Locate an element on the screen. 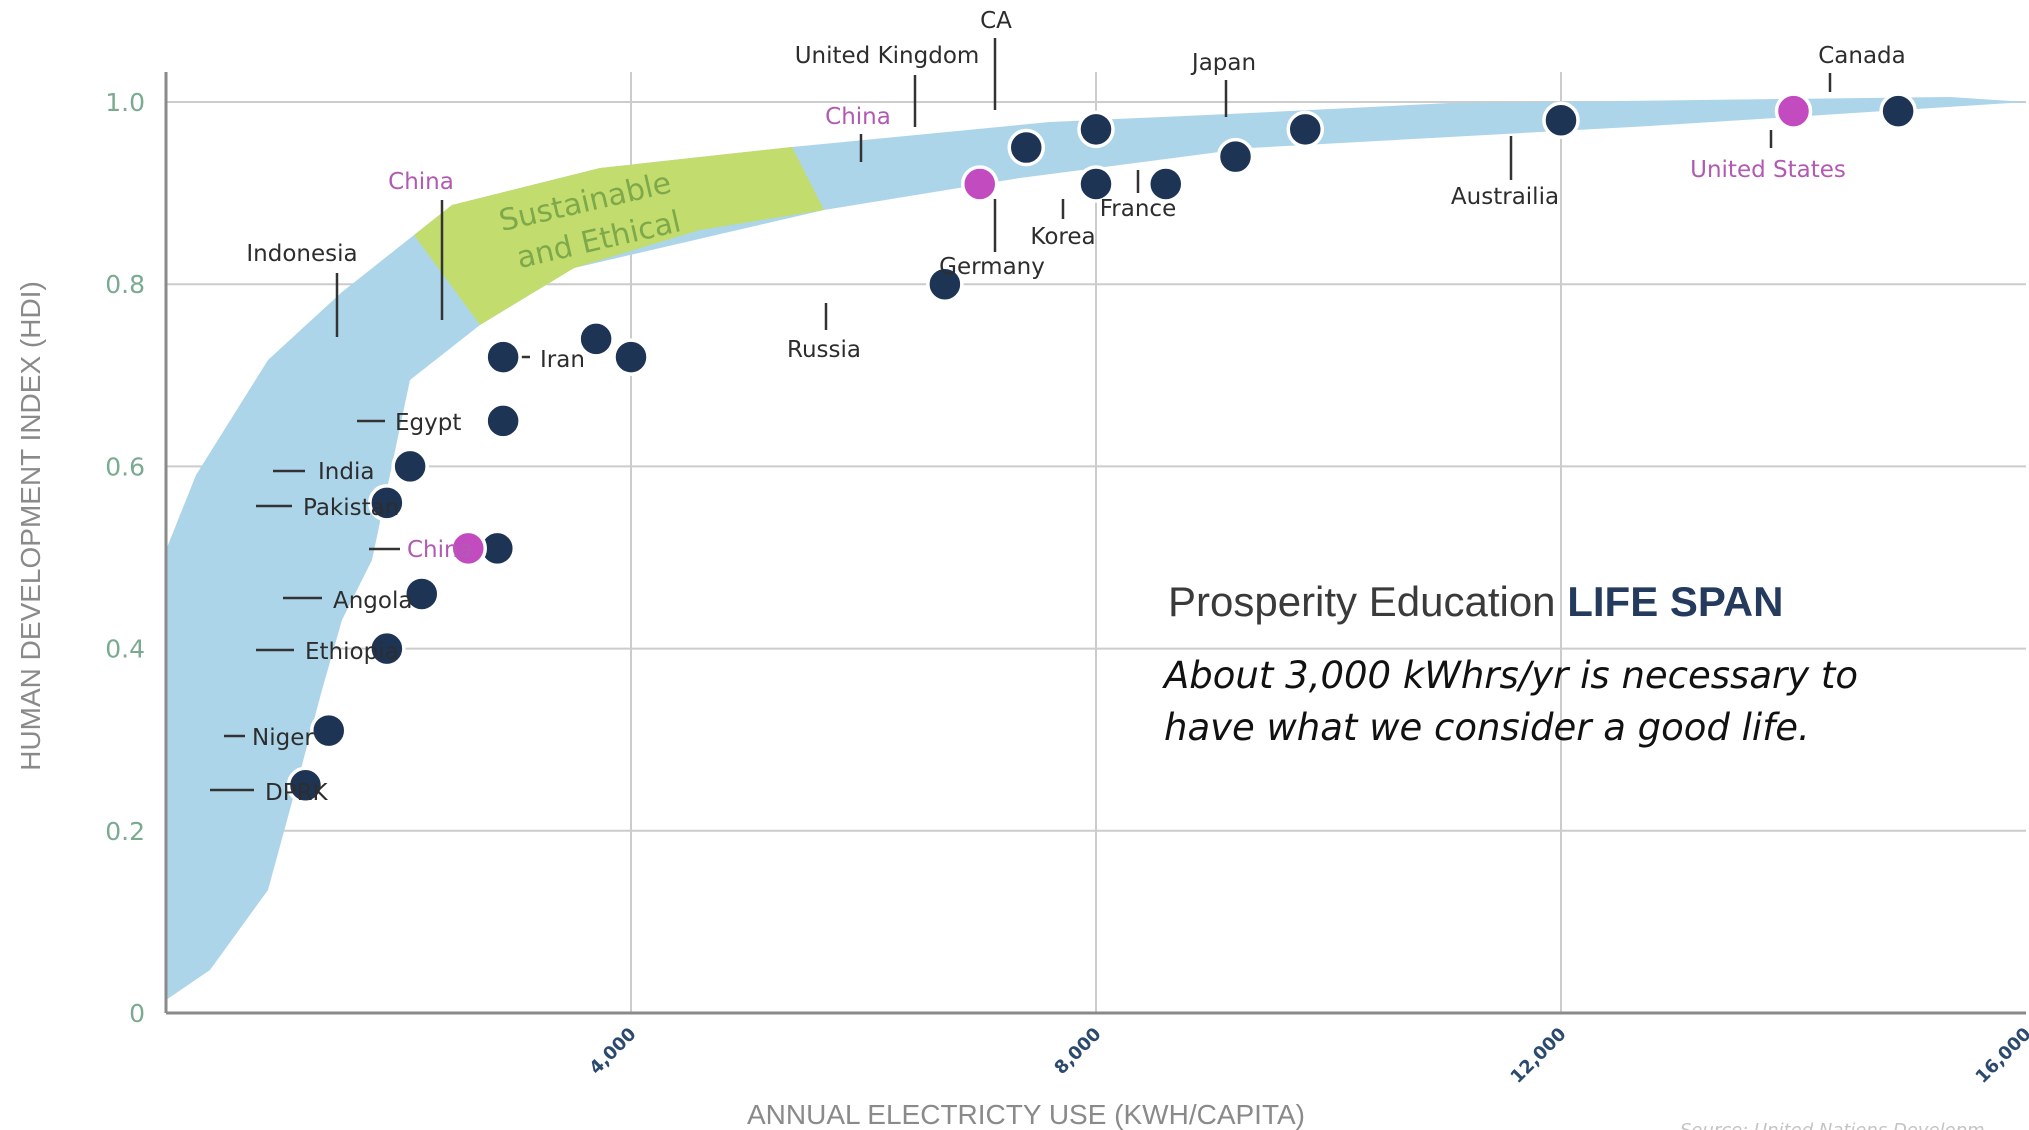 This screenshot has width=2029, height=1130. point-label: Indonesia is located at coordinates (301, 254).